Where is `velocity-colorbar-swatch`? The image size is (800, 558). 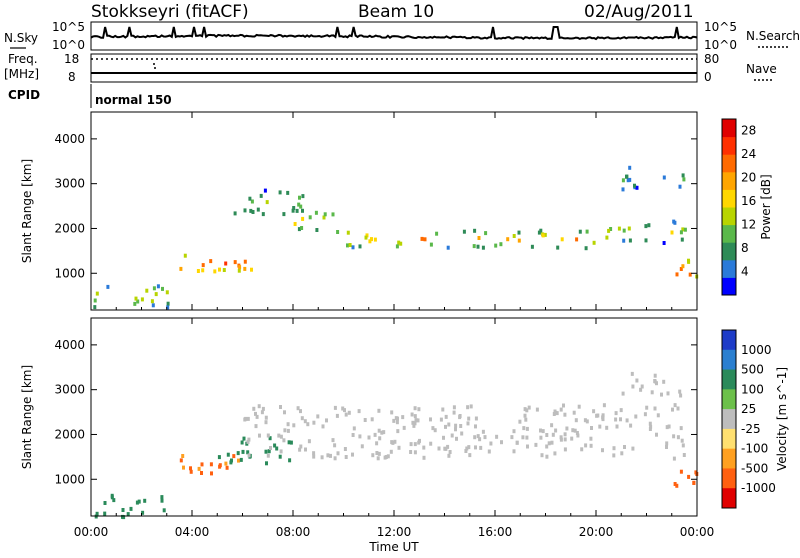 velocity-colorbar-swatch is located at coordinates (729, 439).